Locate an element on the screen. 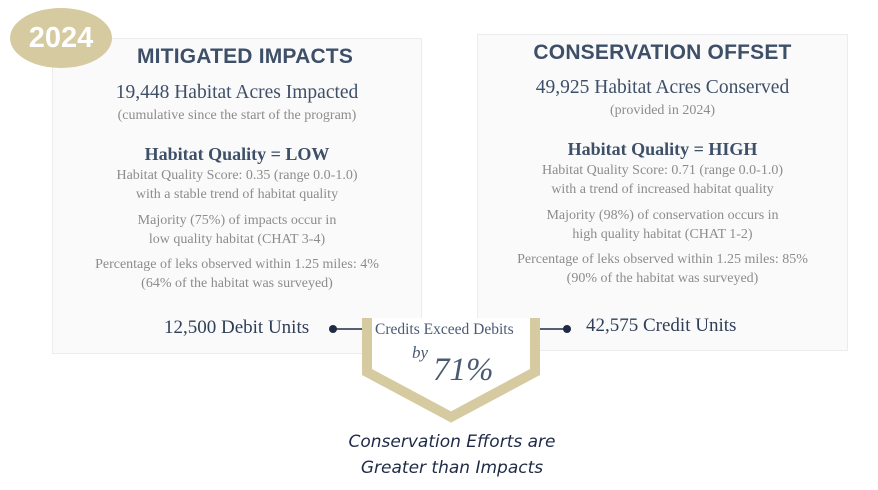  quality-trend: with a stable trend of habitat quality is located at coordinates (237, 194).